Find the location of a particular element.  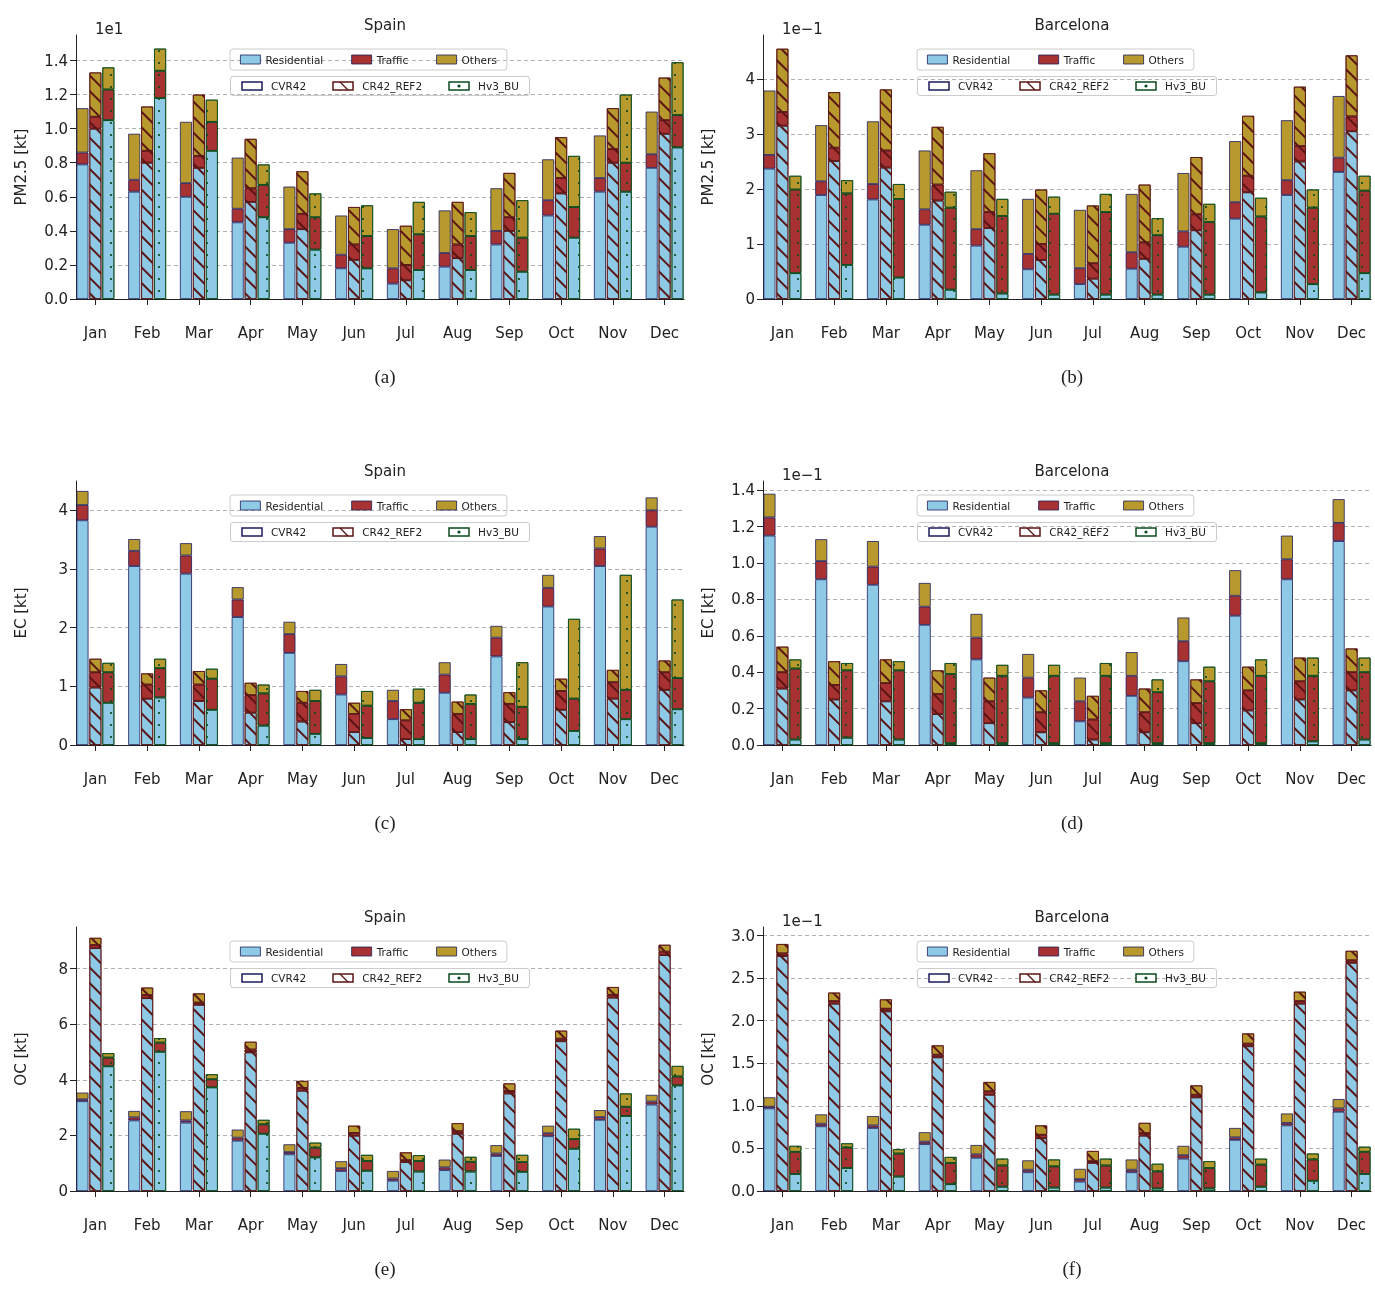

chart-title: Spain is located at coordinates (385, 24).